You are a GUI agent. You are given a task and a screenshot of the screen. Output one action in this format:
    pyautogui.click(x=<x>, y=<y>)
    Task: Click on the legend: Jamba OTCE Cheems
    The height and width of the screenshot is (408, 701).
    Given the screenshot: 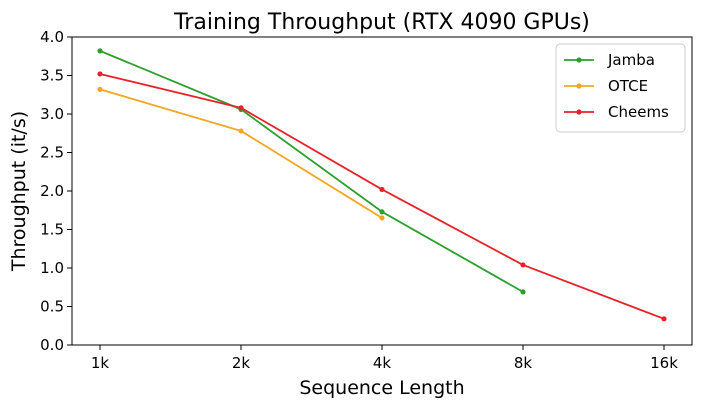 What is the action you would take?
    pyautogui.click(x=620, y=88)
    